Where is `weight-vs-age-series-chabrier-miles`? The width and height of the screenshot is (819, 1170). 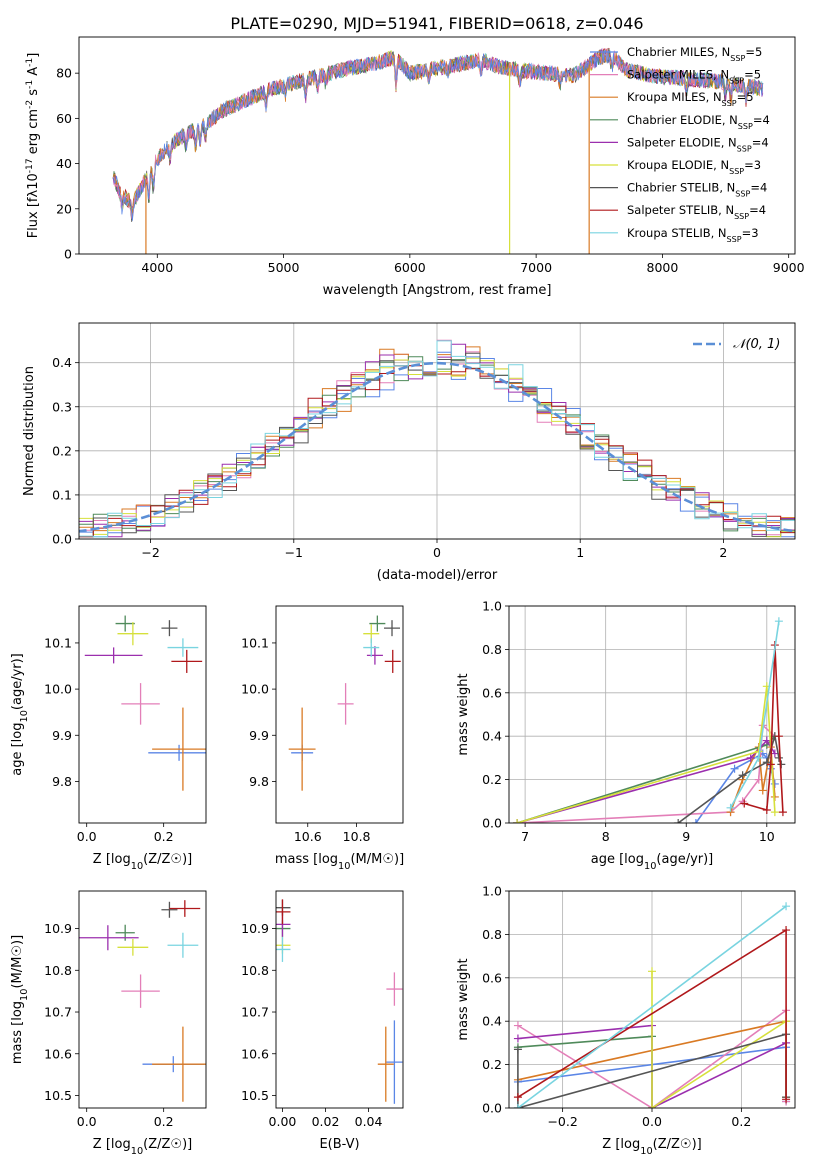 weight-vs-age-series-chabrier-miles is located at coordinates (735, 786).